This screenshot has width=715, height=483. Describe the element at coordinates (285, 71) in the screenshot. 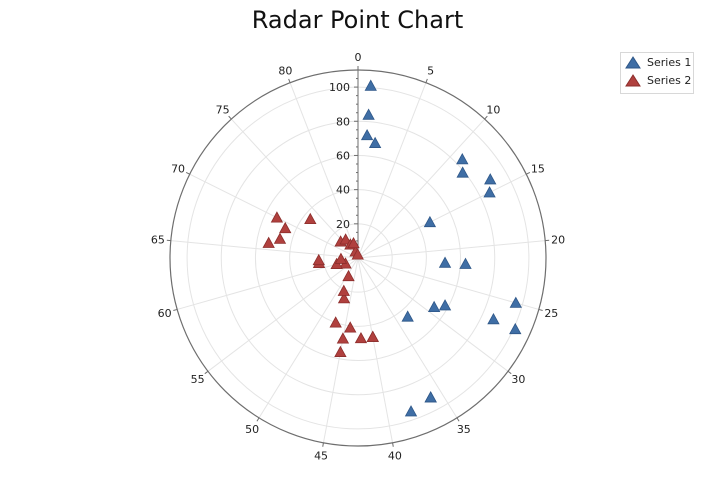

I see `angle-tick-label: 80` at that location.